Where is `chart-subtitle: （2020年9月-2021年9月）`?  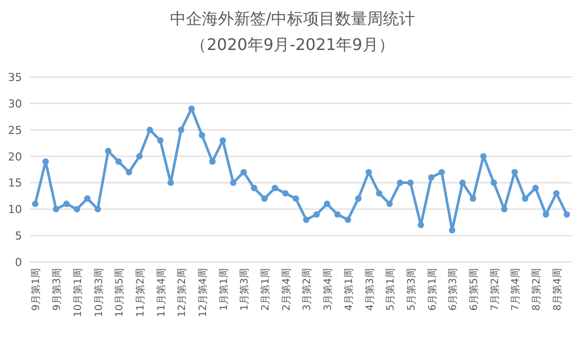 chart-subtitle: （2020年9月-2021年9月） is located at coordinates (292, 44).